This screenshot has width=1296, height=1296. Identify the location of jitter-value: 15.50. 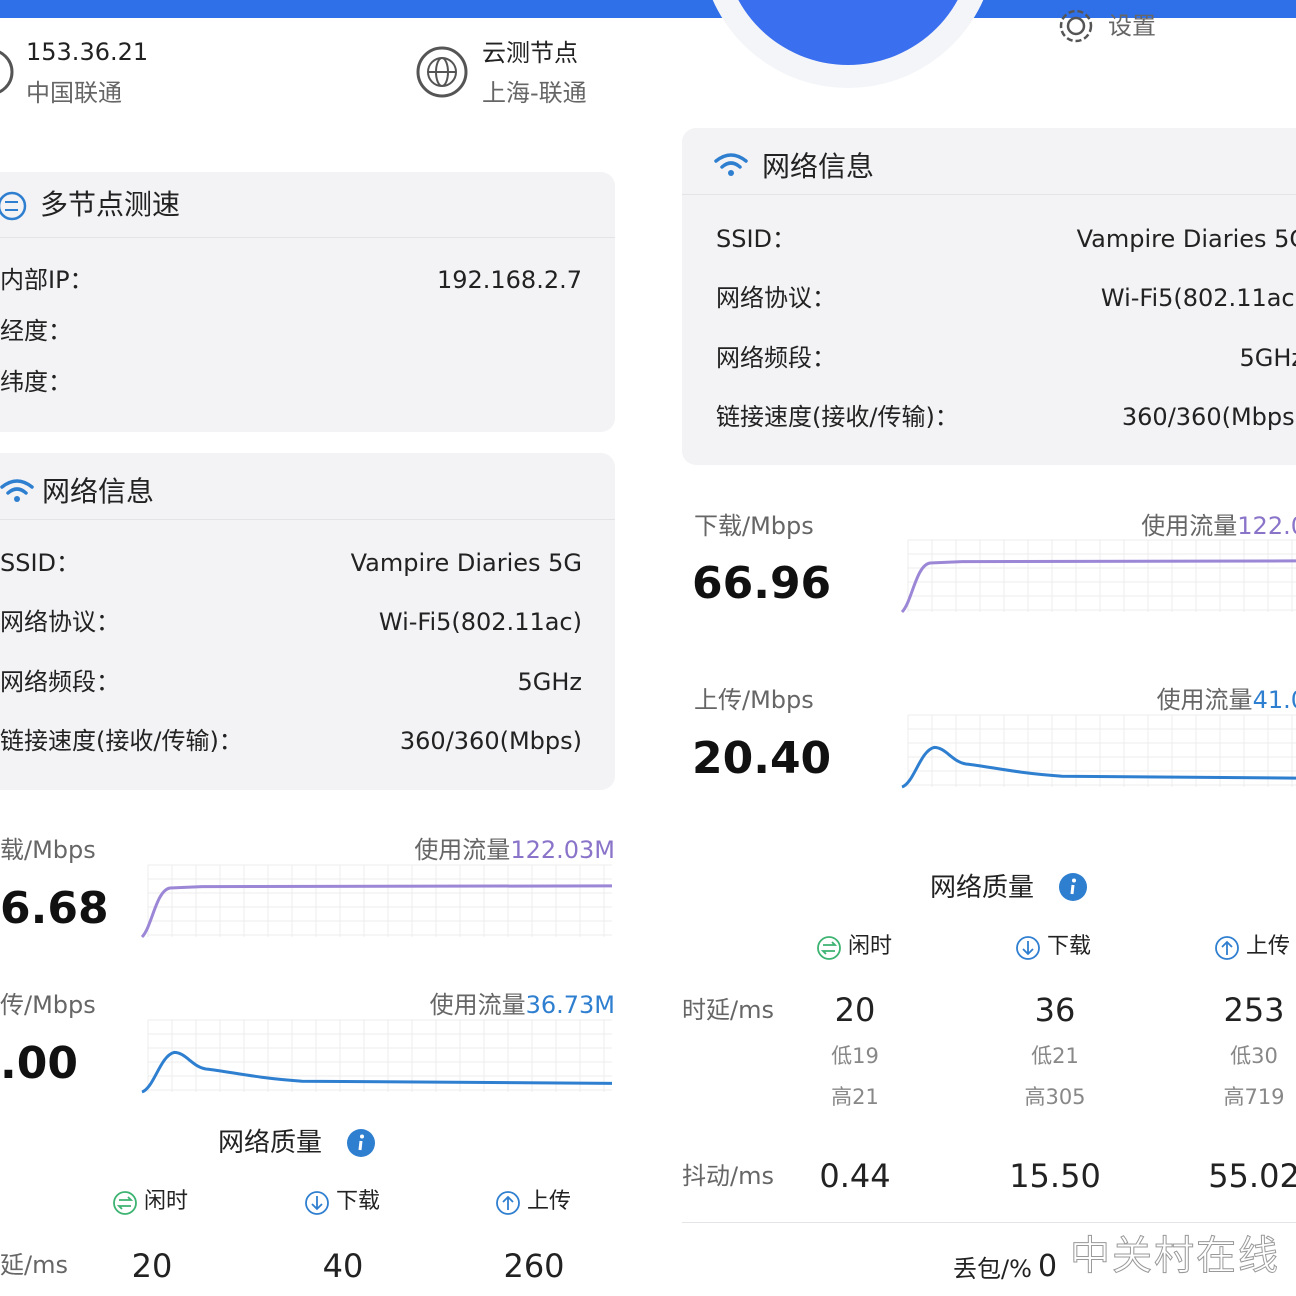
(1055, 1176).